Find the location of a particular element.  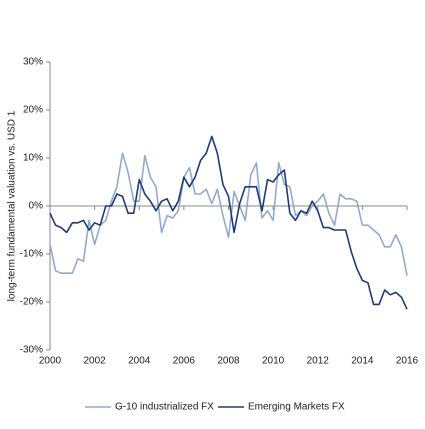

x-tick-label: 2006 is located at coordinates (184, 361).